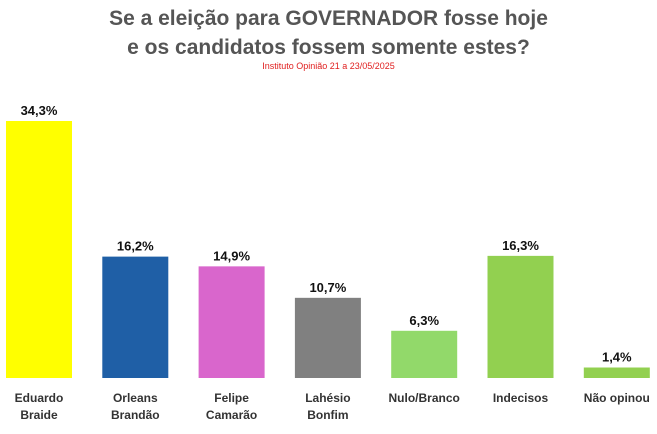 The image size is (657, 434). Describe the element at coordinates (616, 372) in the screenshot. I see `bar-nao-opinou` at that location.